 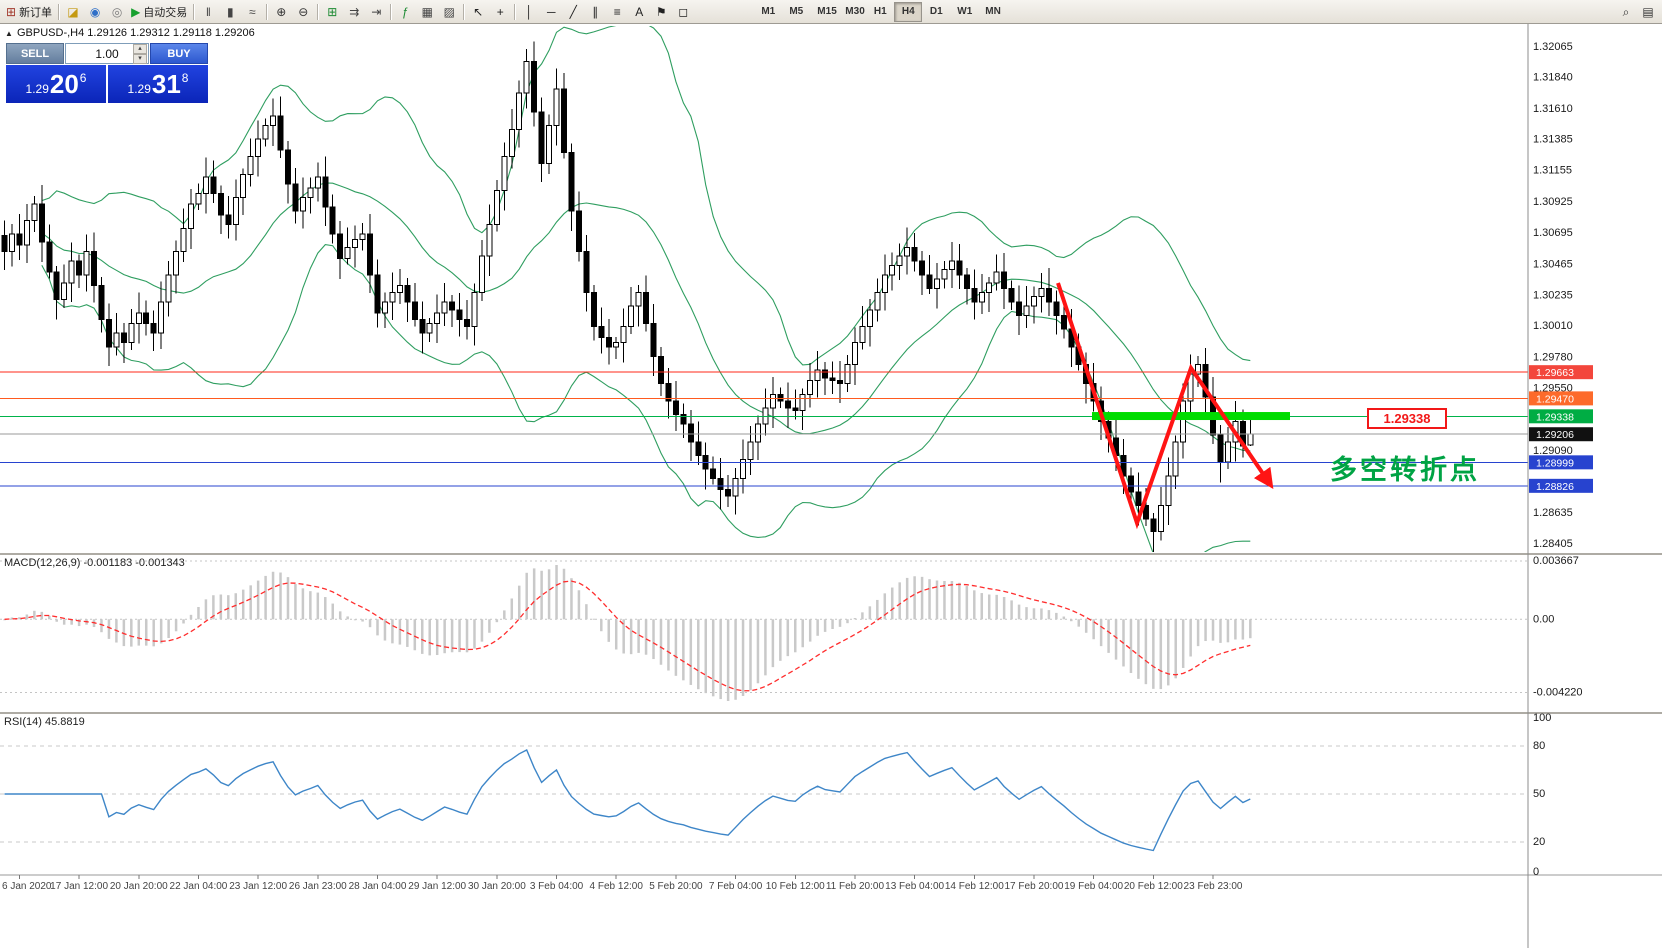 I want to click on toolbar-buttons: ⊞ 新订单 ◪ ◉ ◎ ▶ 自动交易 ‖ ▮ ≈ ⊕ ⊖ ⊞ ⇉ ⇥ ƒ ▦ ▨ ↖ + │ ─ ╱ ∥ ≡ A ⚑ ◻, so click(x=348, y=12).